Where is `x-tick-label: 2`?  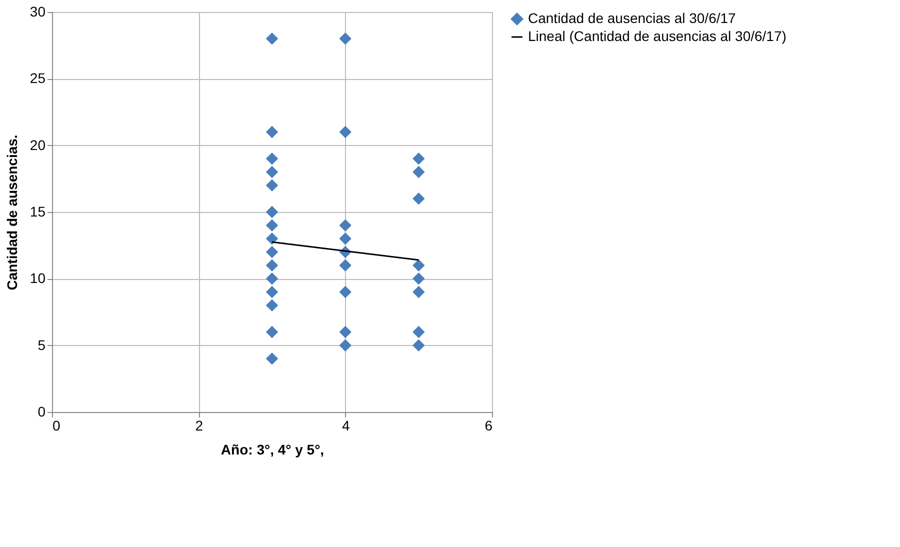
x-tick-label: 2 is located at coordinates (199, 426).